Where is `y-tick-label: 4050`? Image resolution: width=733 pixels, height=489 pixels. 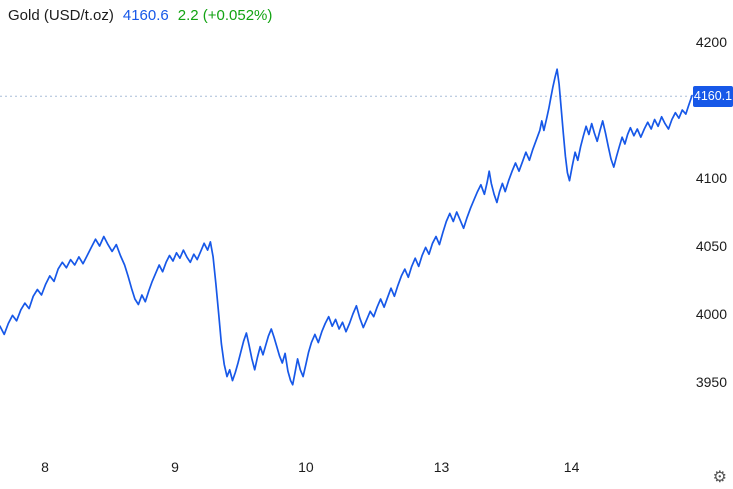
y-tick-label: 4050 is located at coordinates (711, 246).